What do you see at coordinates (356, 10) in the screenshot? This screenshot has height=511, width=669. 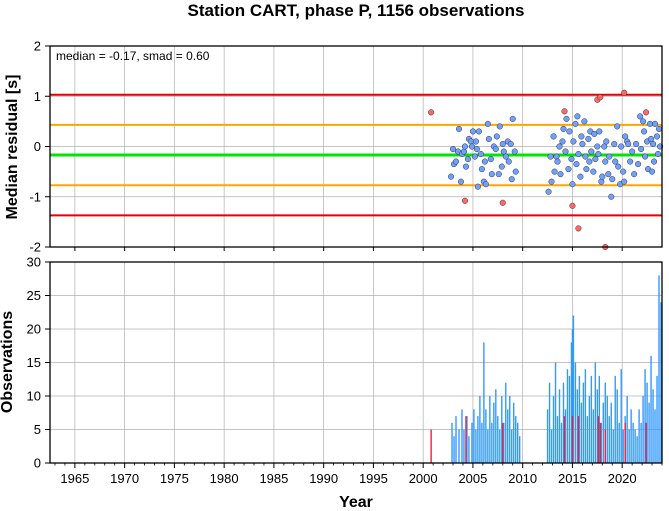 I see `chart-title: Station CART, phase P, 1156 observations` at bounding box center [356, 10].